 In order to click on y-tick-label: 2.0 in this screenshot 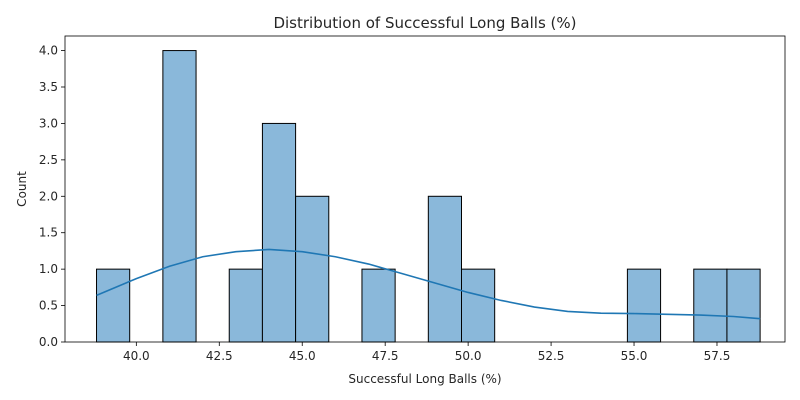, I will do `click(48, 196)`.